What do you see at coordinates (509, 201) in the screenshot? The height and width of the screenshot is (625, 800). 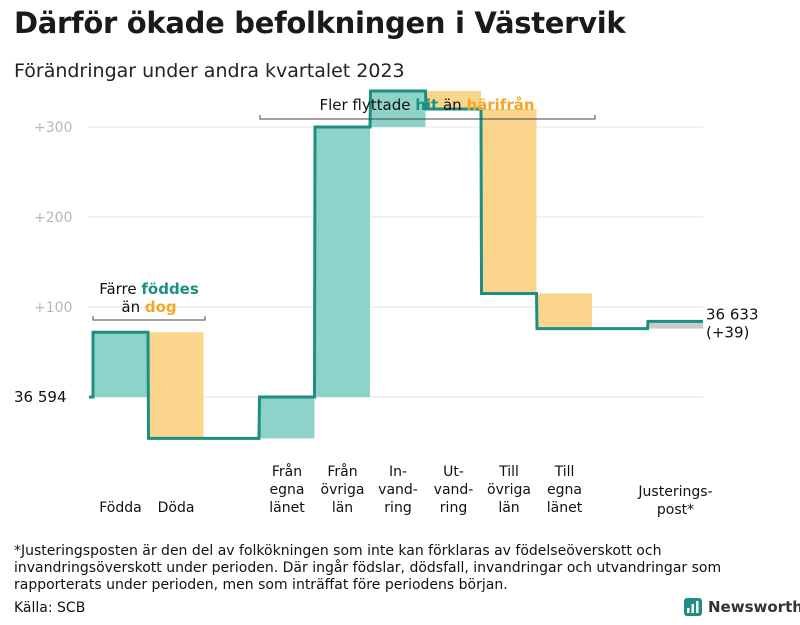 I see `bar-tillövrigalän` at bounding box center [509, 201].